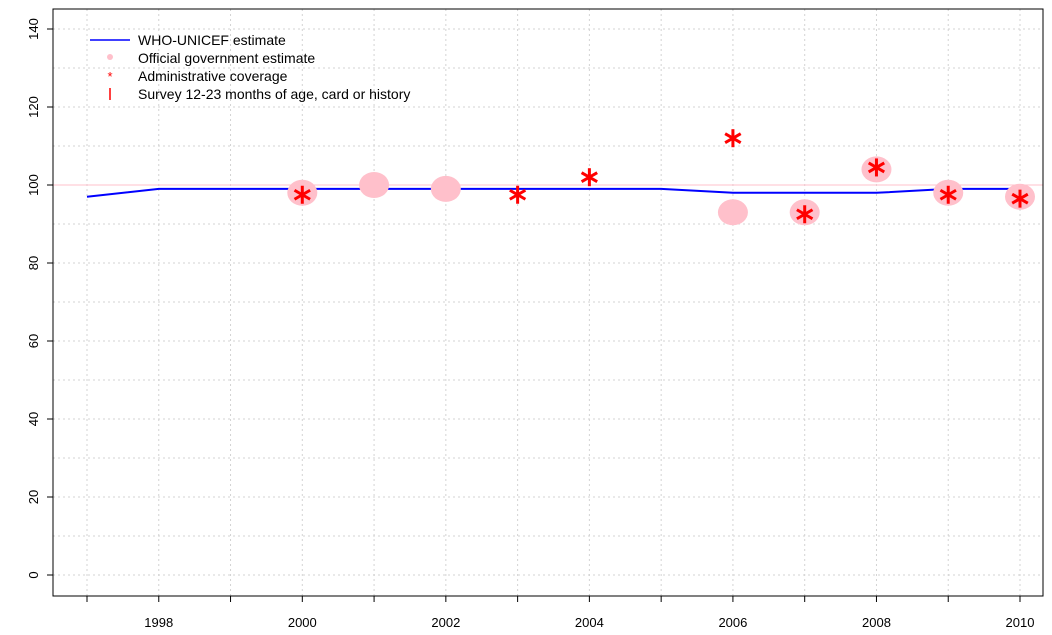 This screenshot has width=1052, height=635. Describe the element at coordinates (445, 622) in the screenshot. I see `x-tick-label: 2002` at that location.